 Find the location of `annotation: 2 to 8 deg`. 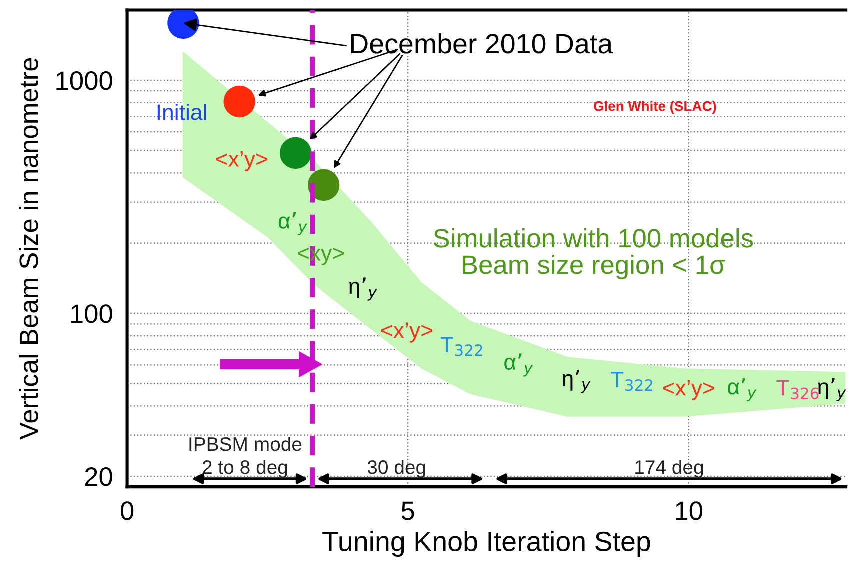

annotation: 2 to 8 deg is located at coordinates (245, 469).